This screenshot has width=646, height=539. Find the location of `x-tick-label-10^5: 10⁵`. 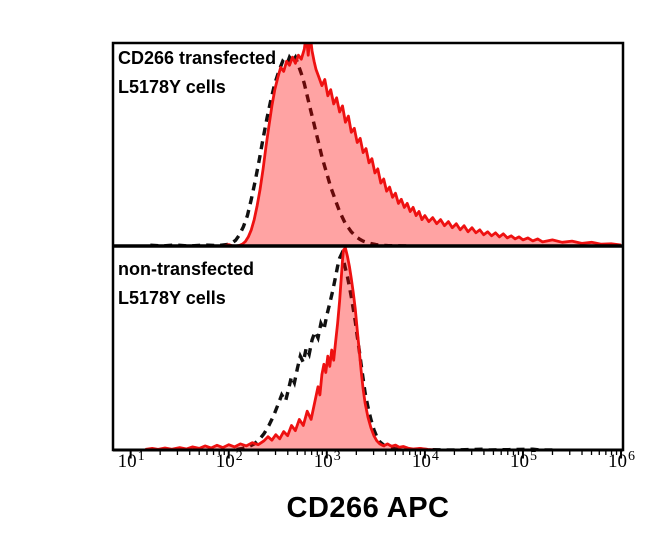

x-tick-label-10^5: 10⁵ is located at coordinates (523, 460).